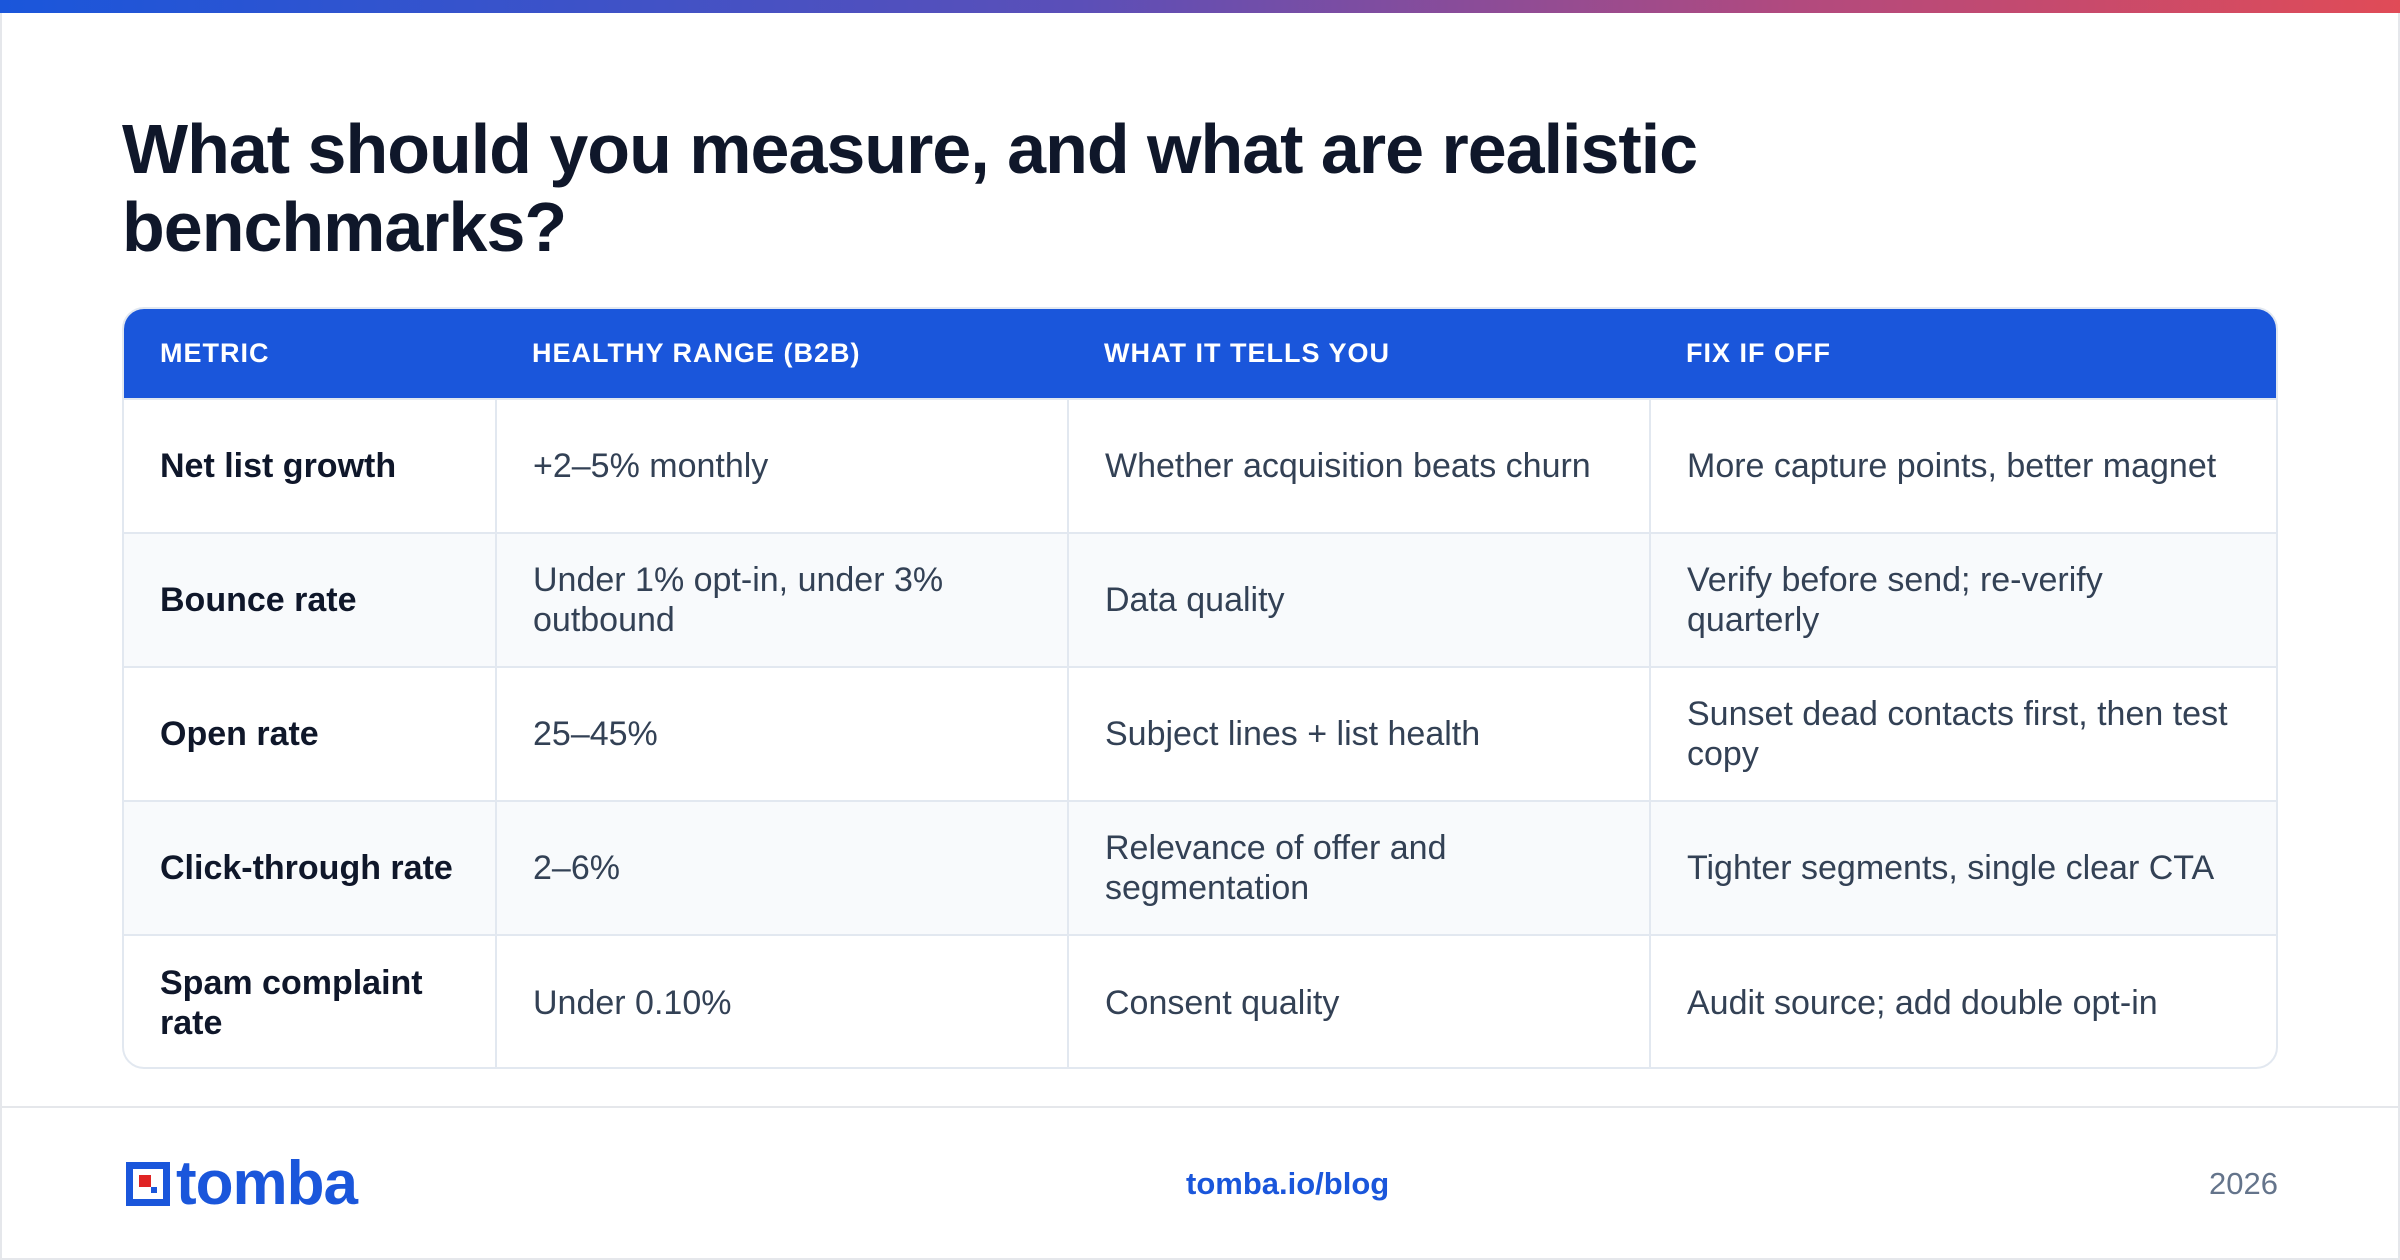  What do you see at coordinates (2243, 1183) in the screenshot?
I see `footer-year: 2026` at bounding box center [2243, 1183].